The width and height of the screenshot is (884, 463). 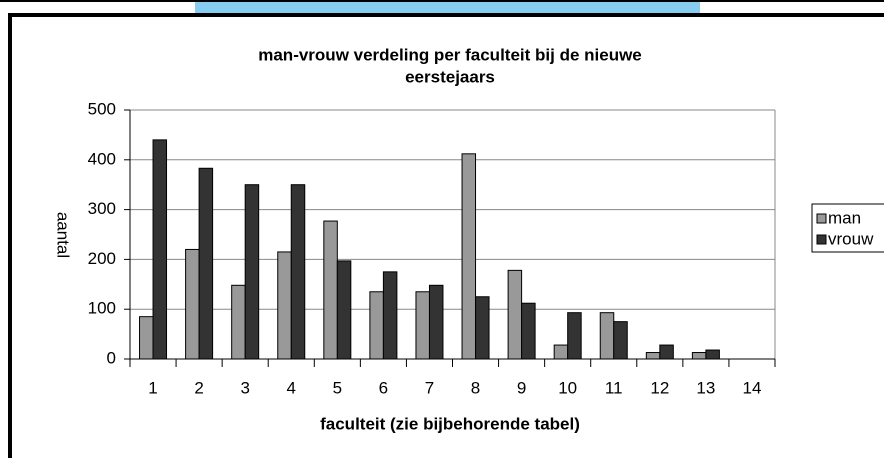 I want to click on x-tick-label: 11, so click(x=614, y=387).